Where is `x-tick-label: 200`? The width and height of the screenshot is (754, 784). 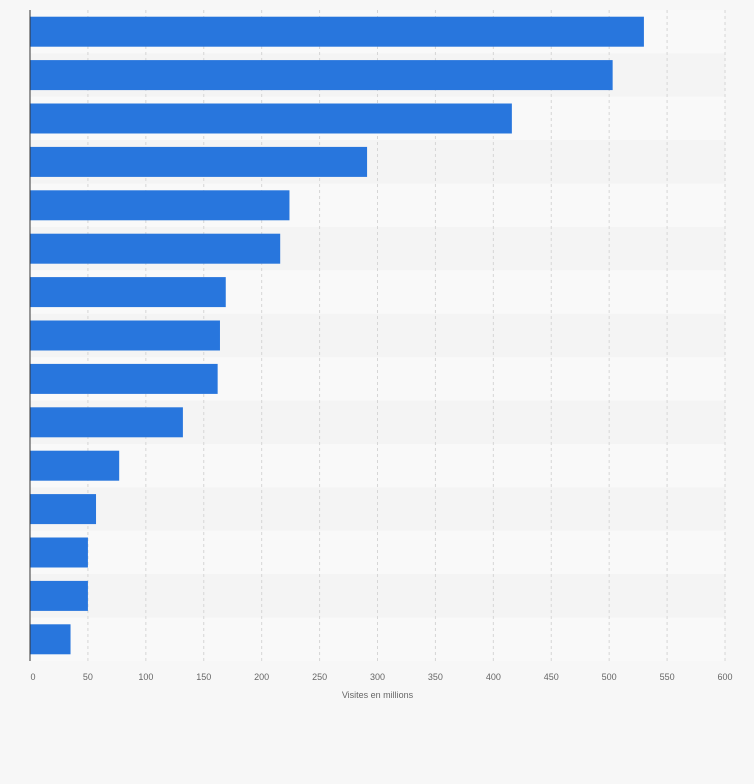 x-tick-label: 200 is located at coordinates (261, 677).